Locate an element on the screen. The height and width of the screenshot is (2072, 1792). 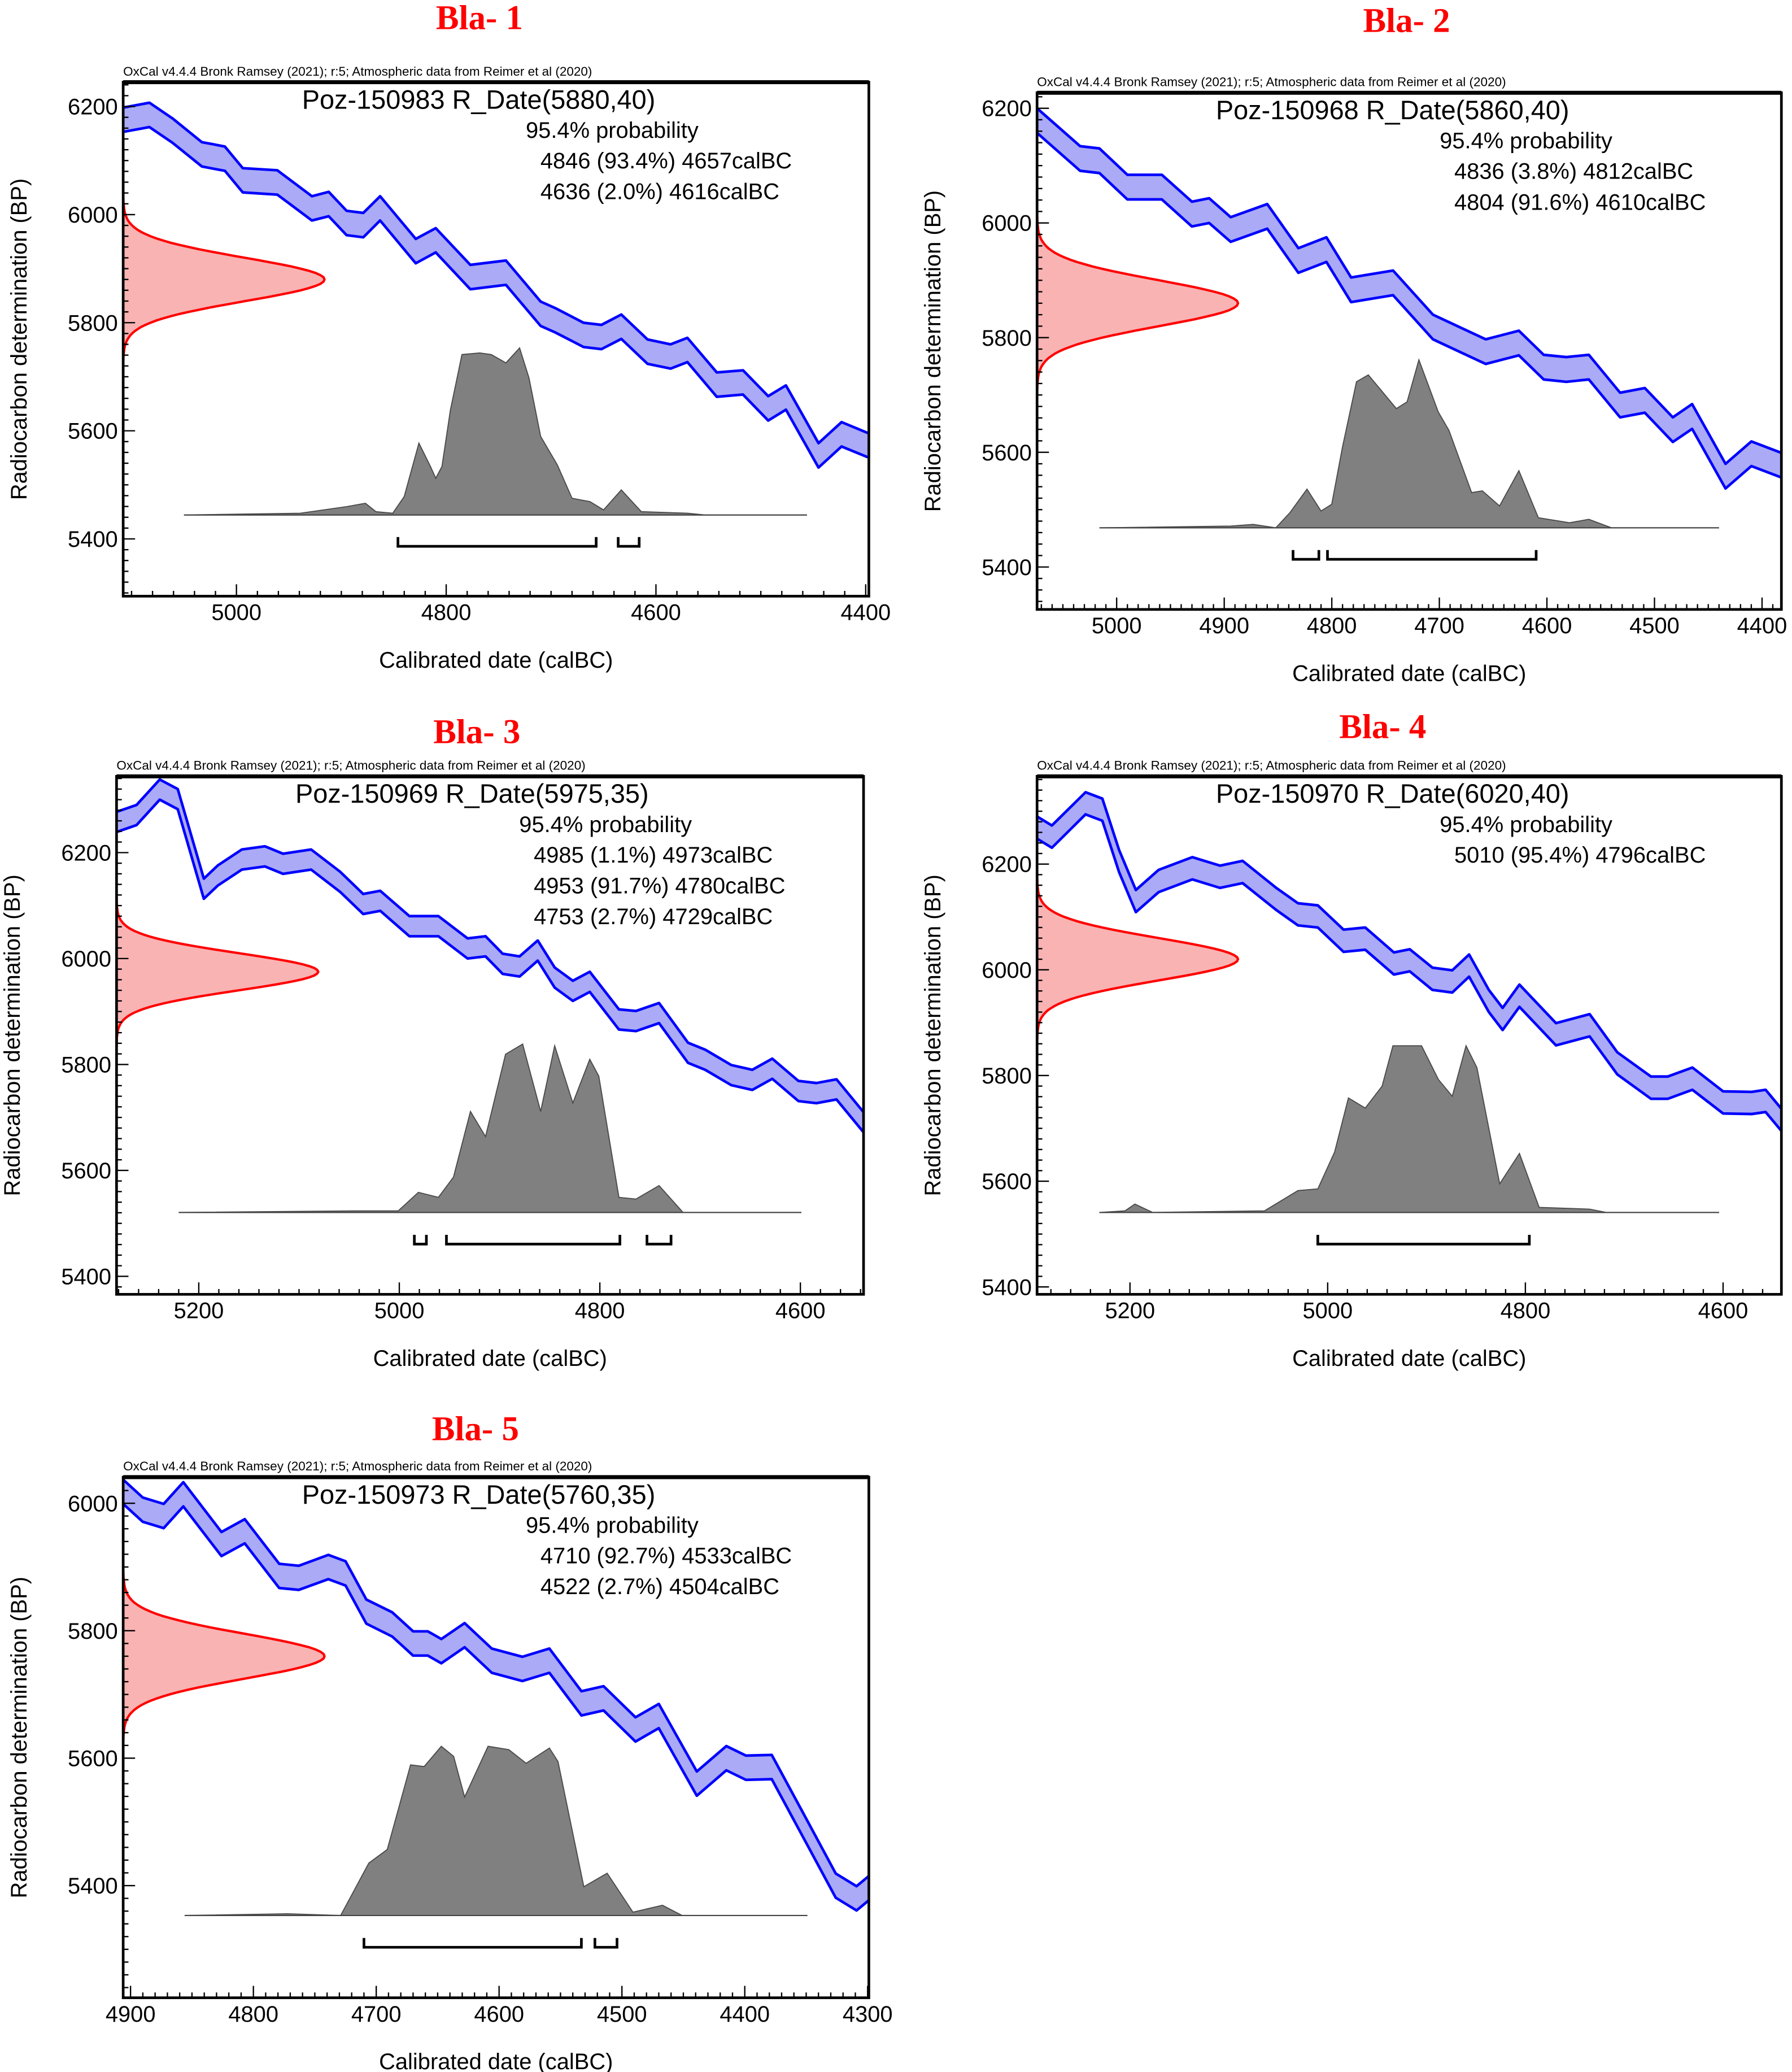
calibrated-range-3: 4753 (2.7%) 4729calBC is located at coordinates (653, 917).